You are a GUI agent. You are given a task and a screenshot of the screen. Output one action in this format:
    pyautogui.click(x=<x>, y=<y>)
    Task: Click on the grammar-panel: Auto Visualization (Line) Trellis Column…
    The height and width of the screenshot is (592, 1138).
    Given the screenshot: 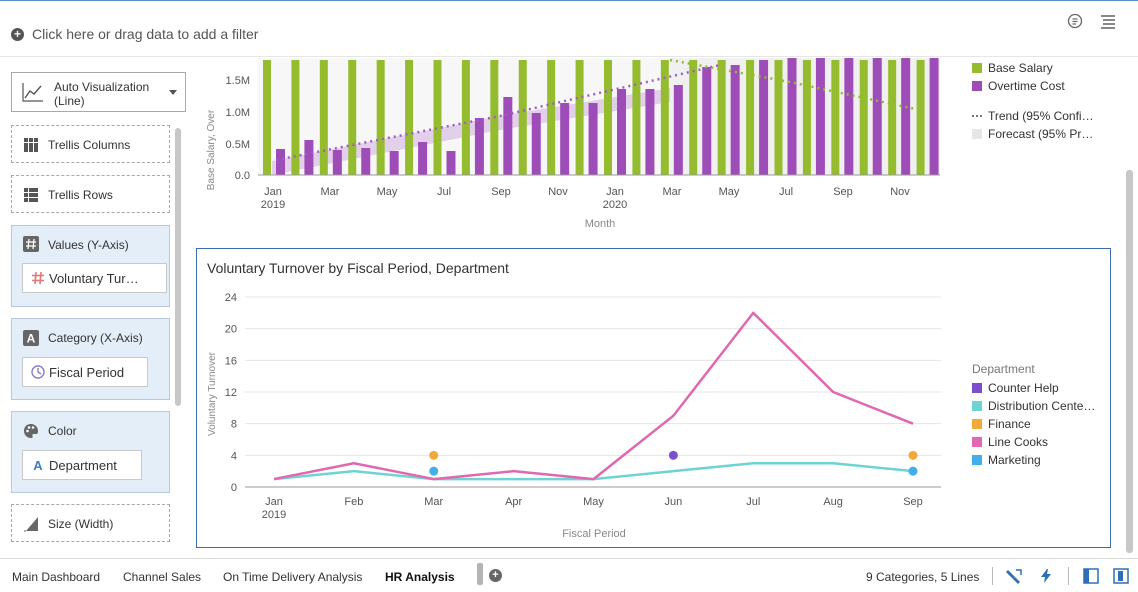 What is the action you would take?
    pyautogui.click(x=95, y=308)
    